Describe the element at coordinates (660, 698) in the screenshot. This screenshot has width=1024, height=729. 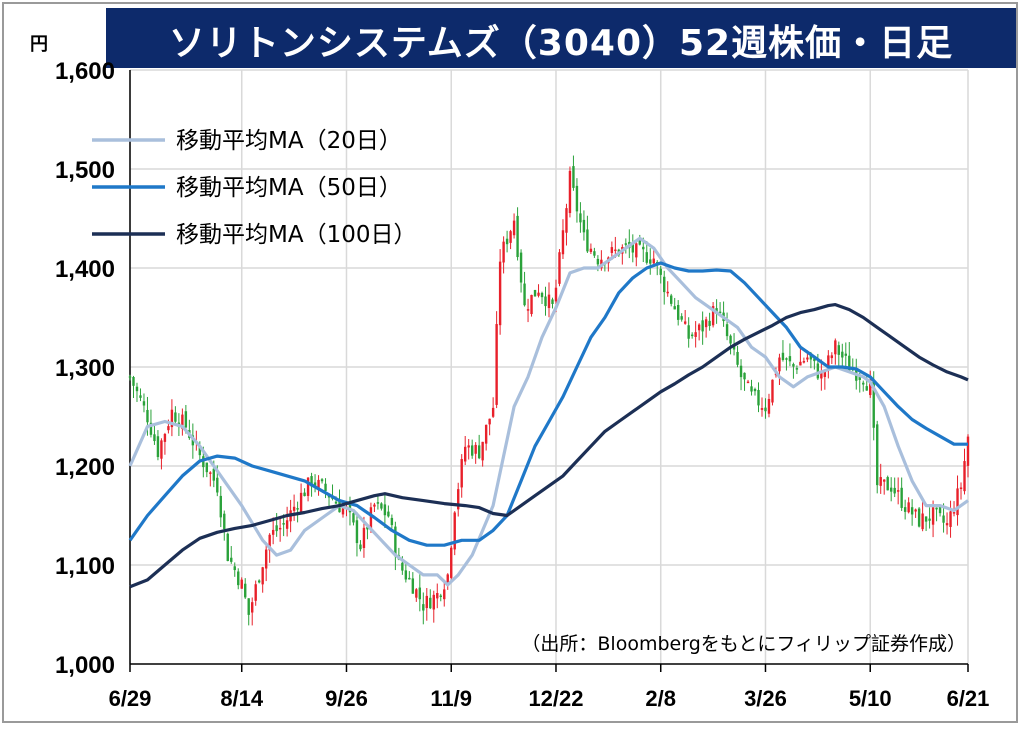
I see `x-tick-label: 2/8` at that location.